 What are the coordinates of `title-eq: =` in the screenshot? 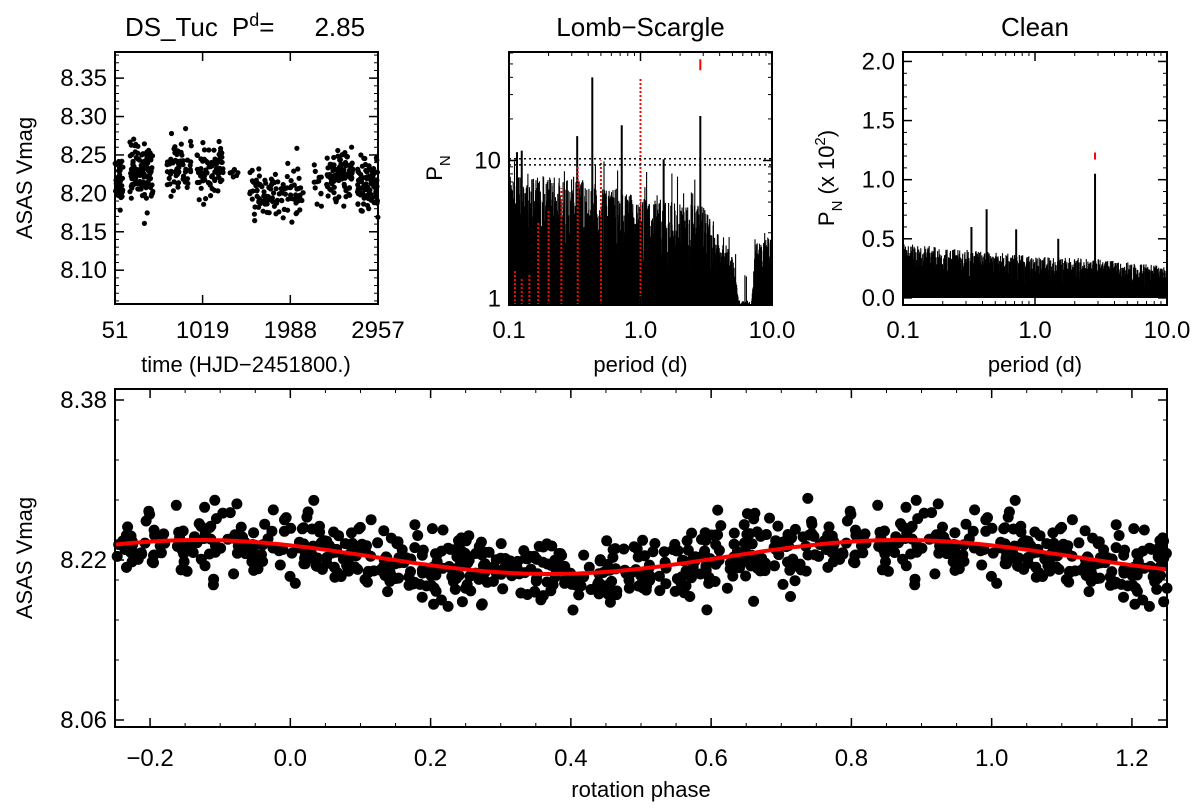 It's located at (266, 27).